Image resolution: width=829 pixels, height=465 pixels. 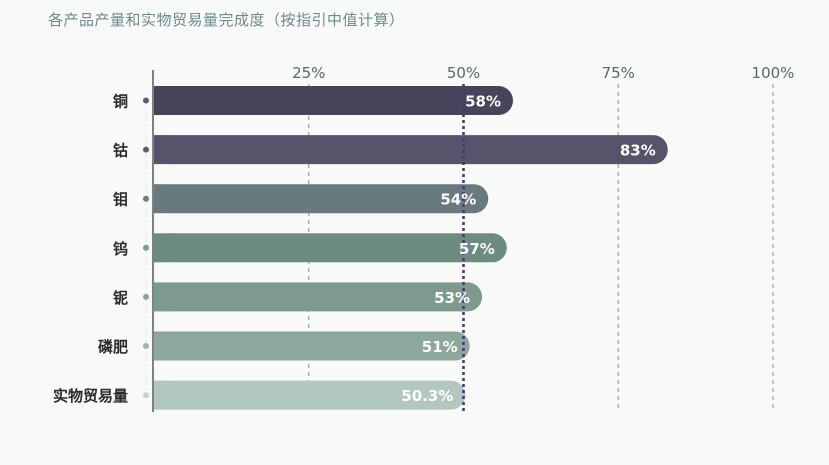 I want to click on category-label: 钨, so click(x=120, y=249).